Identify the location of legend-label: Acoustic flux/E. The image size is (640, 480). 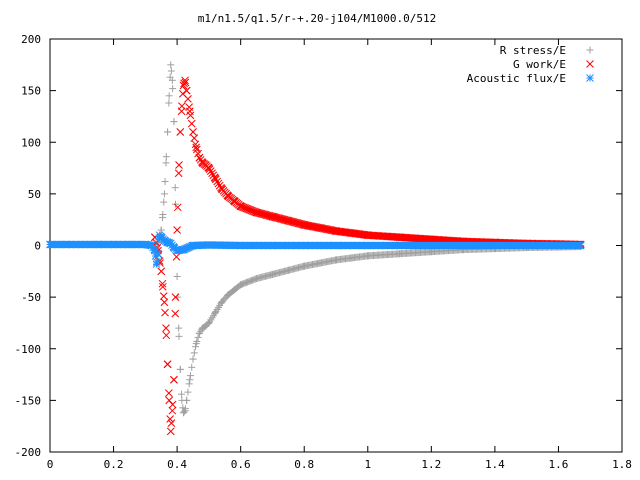
(516, 78).